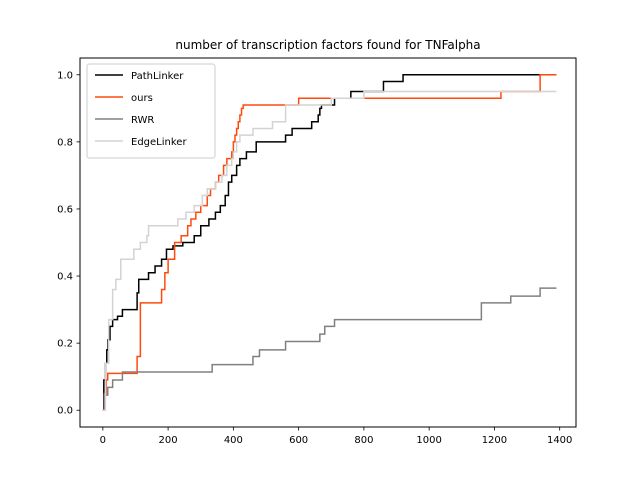  What do you see at coordinates (65, 142) in the screenshot?
I see `y-tick-label: 0.8` at bounding box center [65, 142].